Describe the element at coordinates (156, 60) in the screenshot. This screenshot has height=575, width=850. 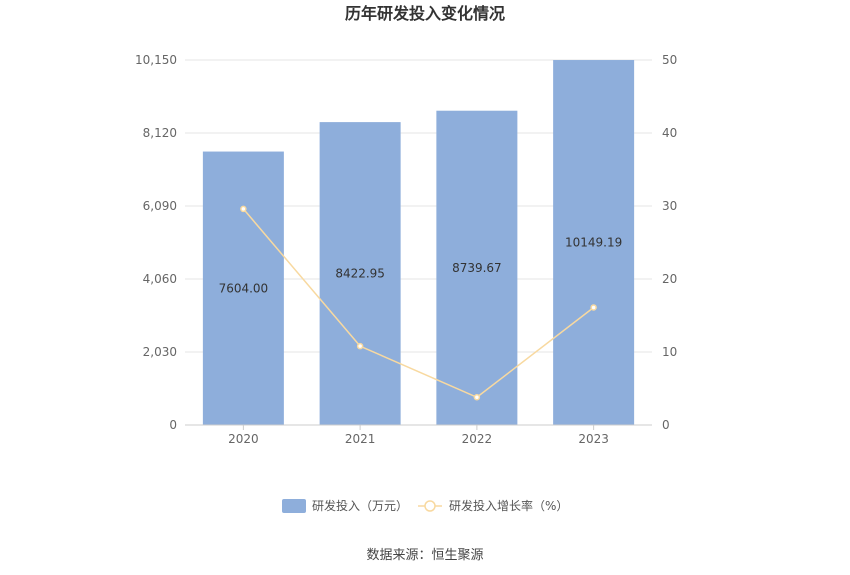
I see `y-left-tick-label: 10,150` at that location.